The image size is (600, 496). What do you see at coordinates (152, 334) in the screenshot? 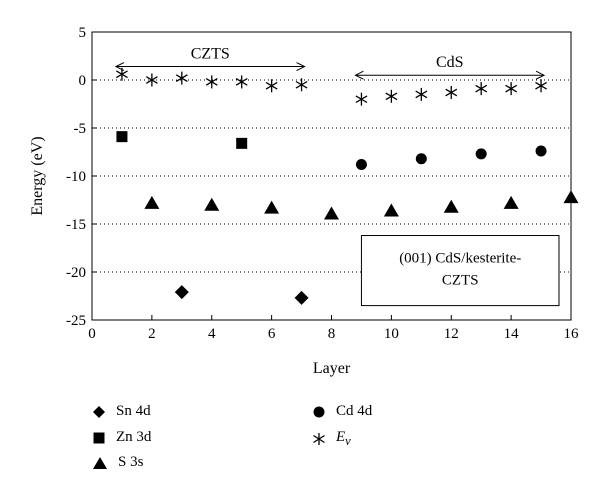
I see `x-tick-label: 2` at bounding box center [152, 334].